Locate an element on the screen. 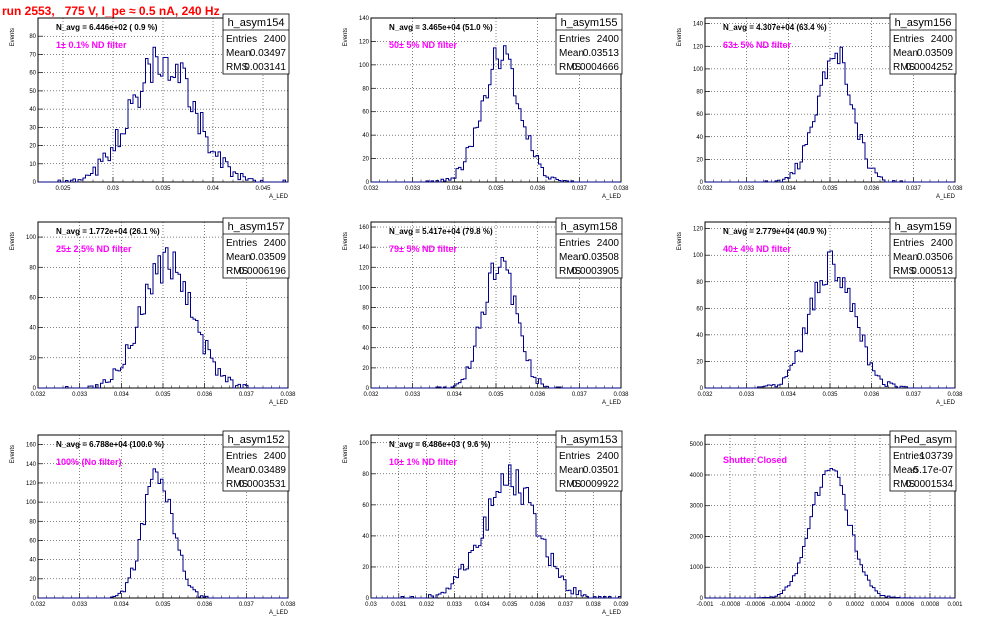 This screenshot has width=996, height=622. stats-mean-value: 0.03513 is located at coordinates (601, 53).